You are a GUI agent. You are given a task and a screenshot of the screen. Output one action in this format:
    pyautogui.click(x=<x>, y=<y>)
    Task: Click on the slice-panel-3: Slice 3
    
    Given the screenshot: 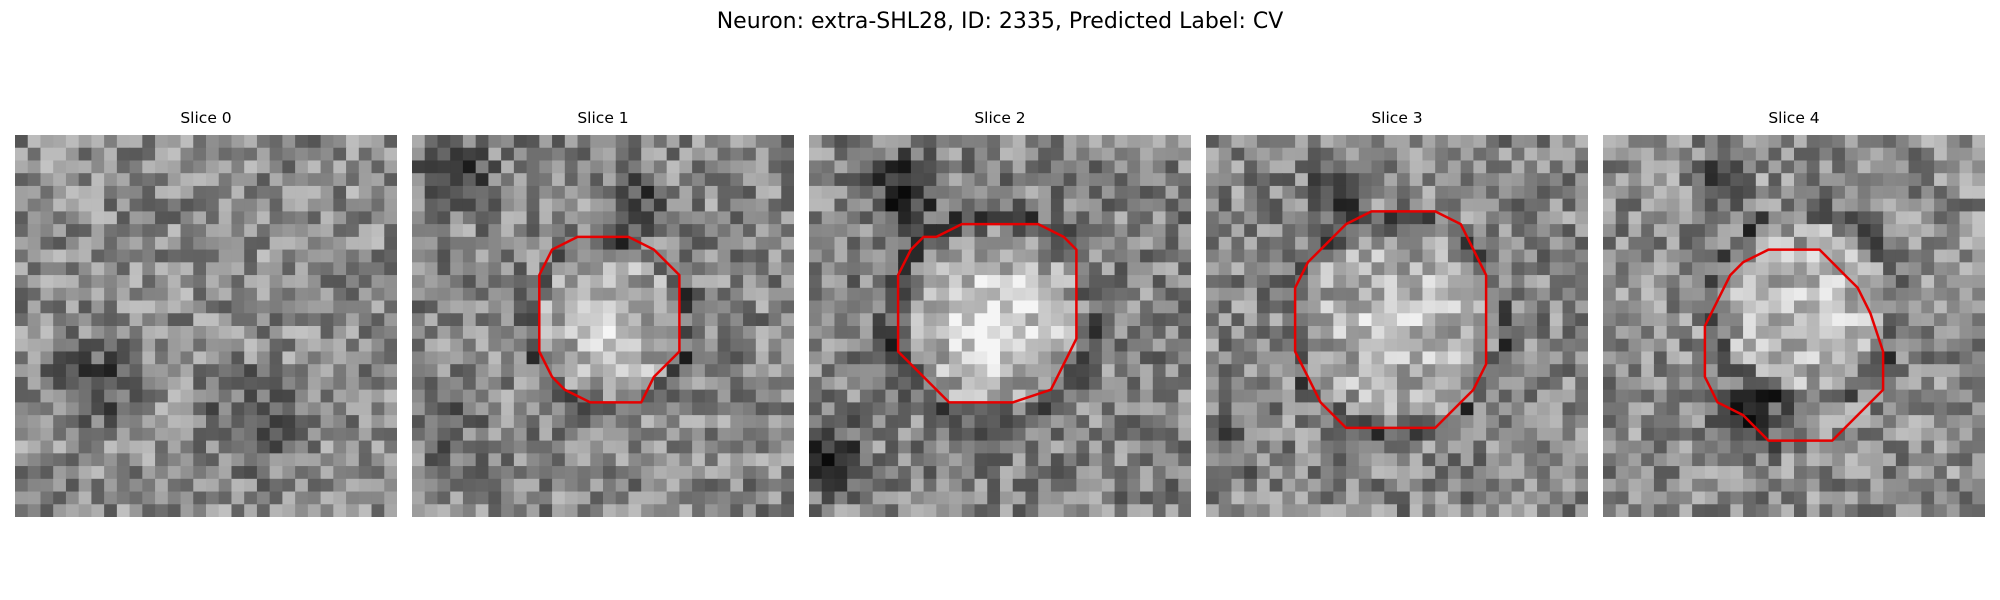 What is the action you would take?
    pyautogui.click(x=1397, y=312)
    